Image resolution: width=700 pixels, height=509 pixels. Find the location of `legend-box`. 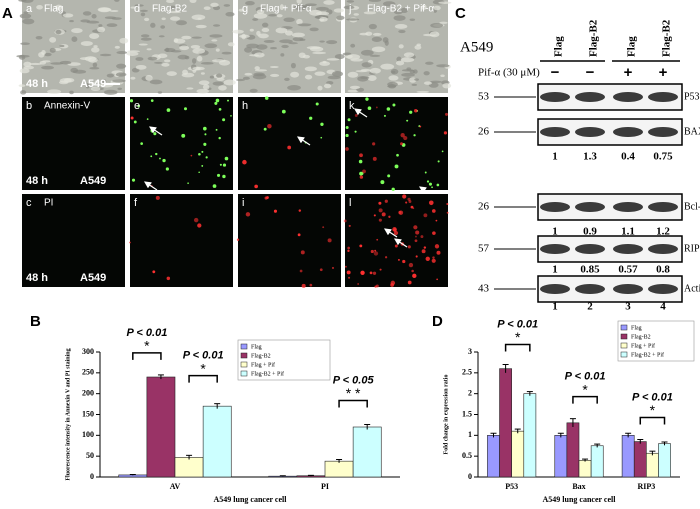

legend-box is located at coordinates (656, 341).